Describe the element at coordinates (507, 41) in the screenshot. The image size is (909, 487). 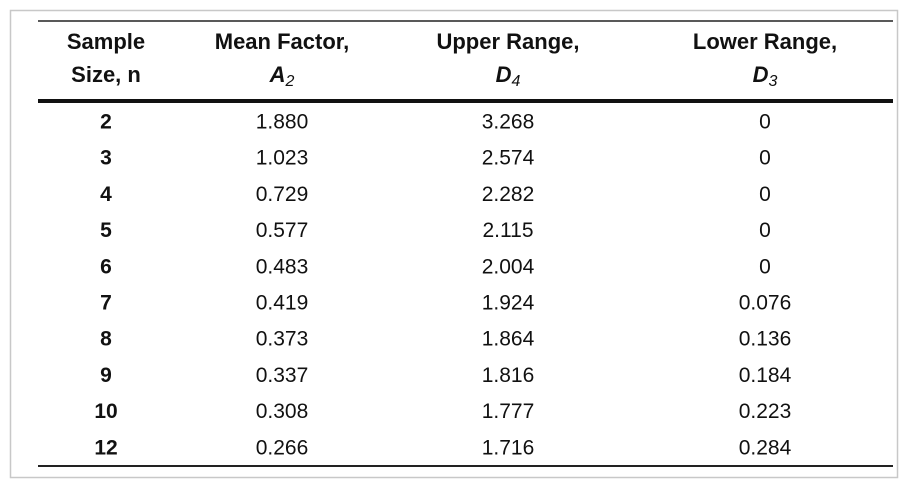
I see `header-label: Upper Range,` at that location.